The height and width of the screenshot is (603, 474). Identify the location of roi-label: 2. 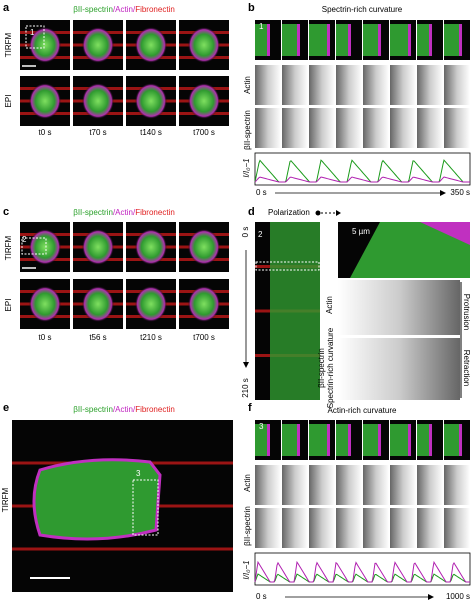
(260, 234).